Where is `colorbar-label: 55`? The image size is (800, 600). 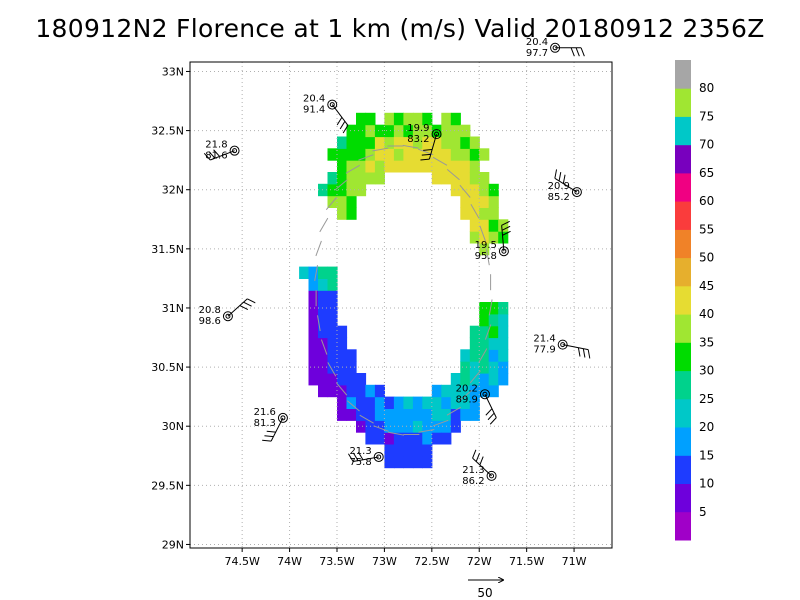 colorbar-label: 55 is located at coordinates (706, 229).